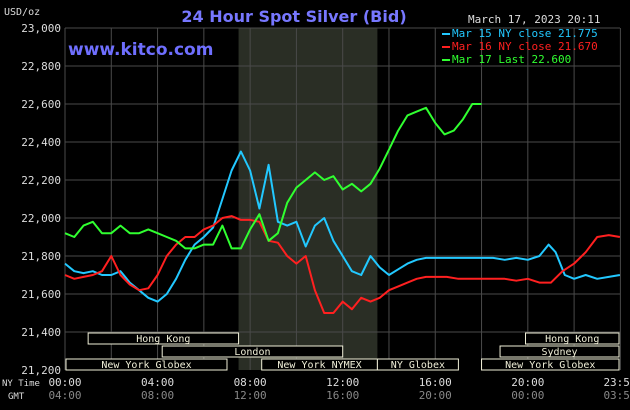  Describe the element at coordinates (41, 66) in the screenshot. I see `y-tick-label: 22,800` at that location.